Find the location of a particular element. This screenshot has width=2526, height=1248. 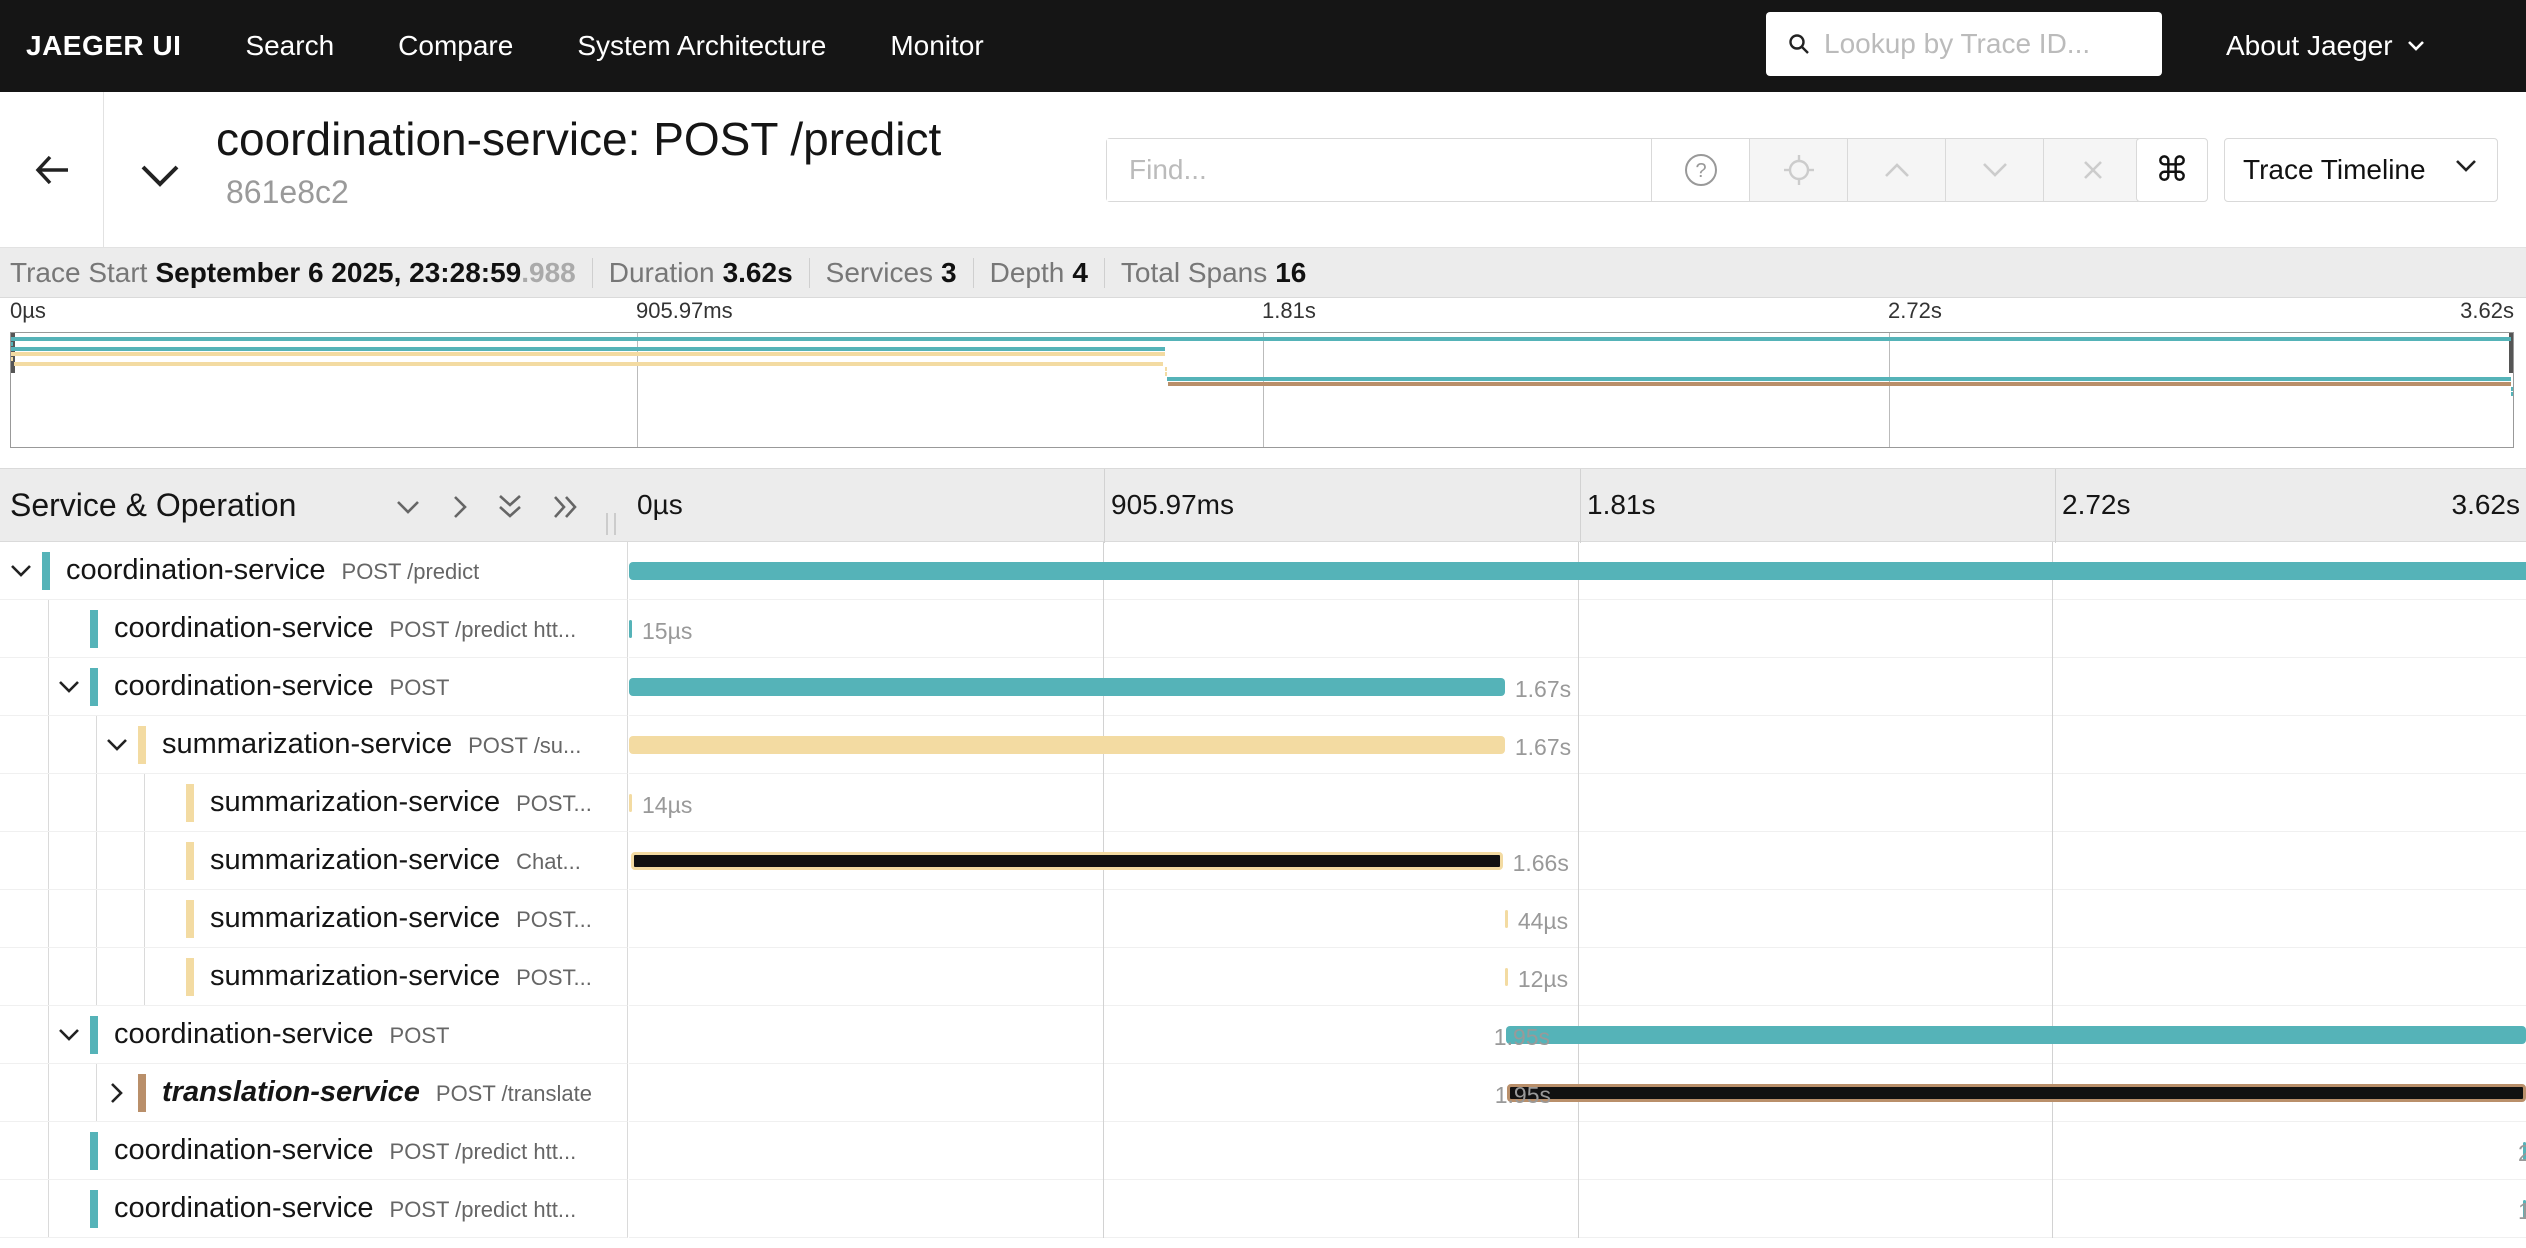

column-resizer is located at coordinates (611, 524).